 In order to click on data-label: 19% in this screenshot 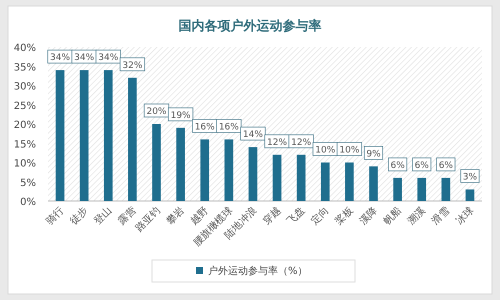, I will do `click(181, 115)`.